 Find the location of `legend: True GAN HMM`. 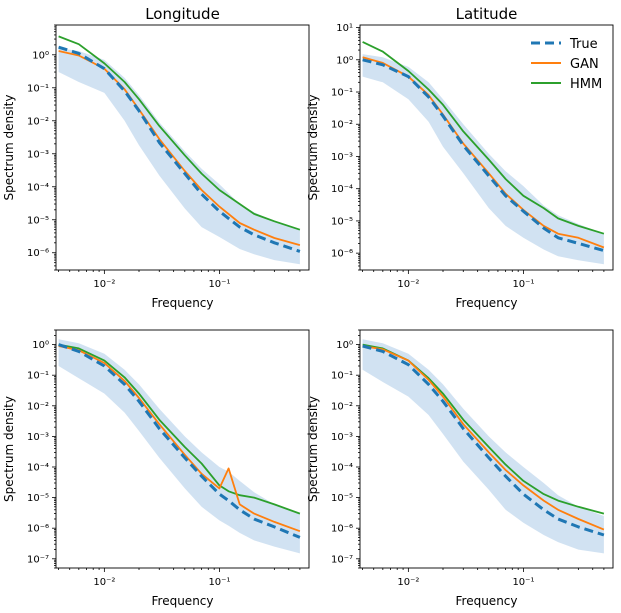

legend: True GAN HMM is located at coordinates (566, 64).